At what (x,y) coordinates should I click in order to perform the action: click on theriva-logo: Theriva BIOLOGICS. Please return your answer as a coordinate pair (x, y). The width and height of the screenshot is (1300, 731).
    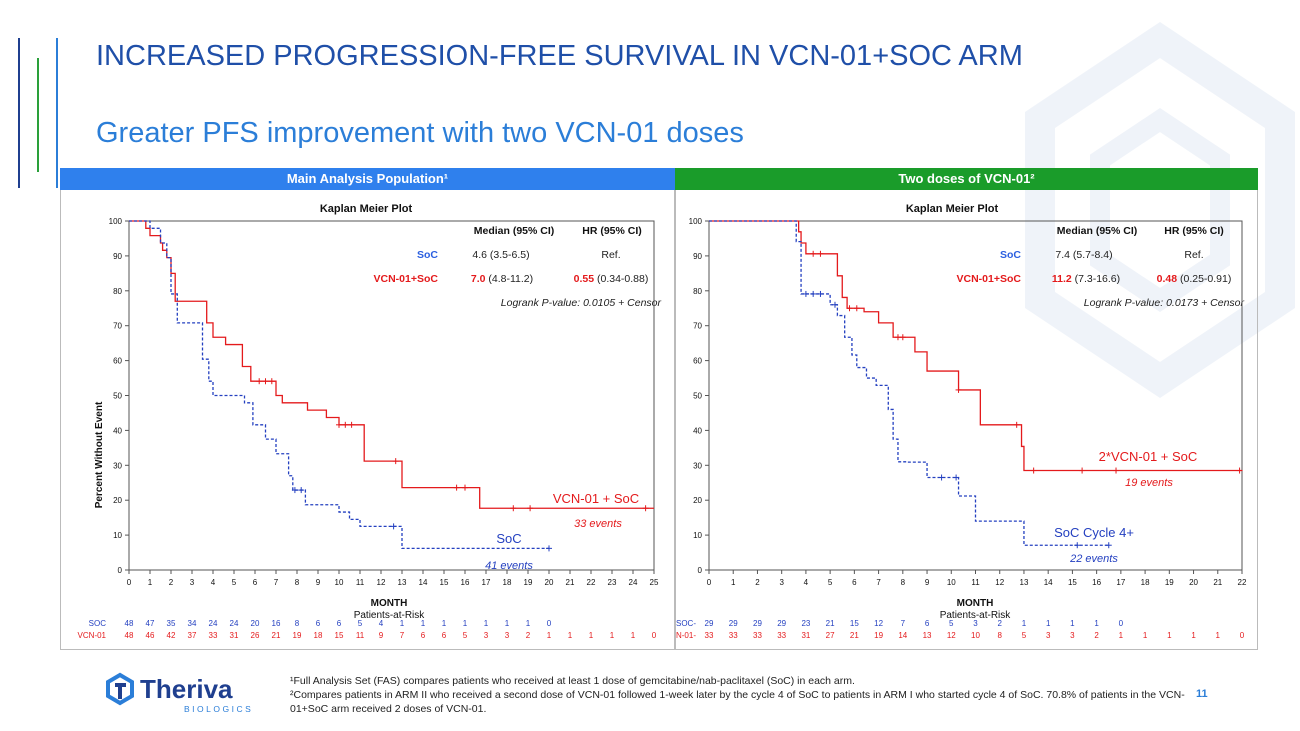
    Looking at the image, I should click on (179, 693).